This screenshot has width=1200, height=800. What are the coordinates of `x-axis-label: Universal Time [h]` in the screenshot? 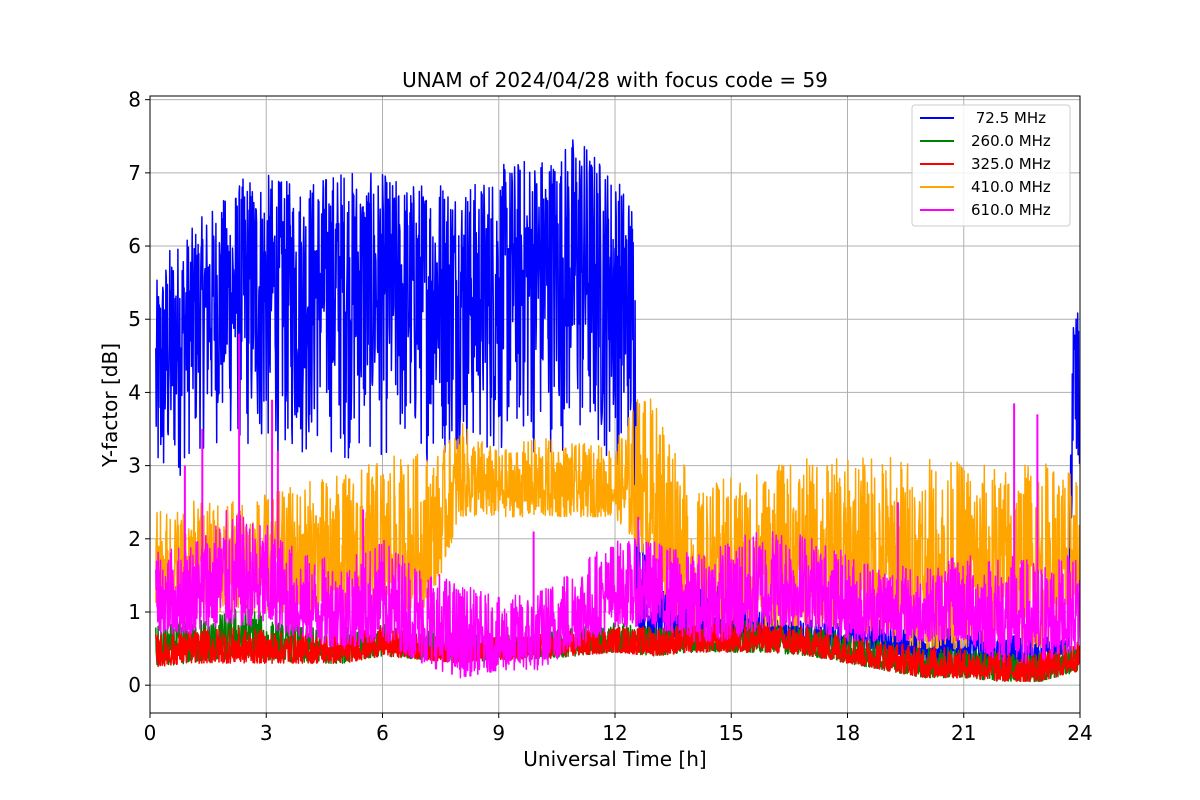 It's located at (614, 759).